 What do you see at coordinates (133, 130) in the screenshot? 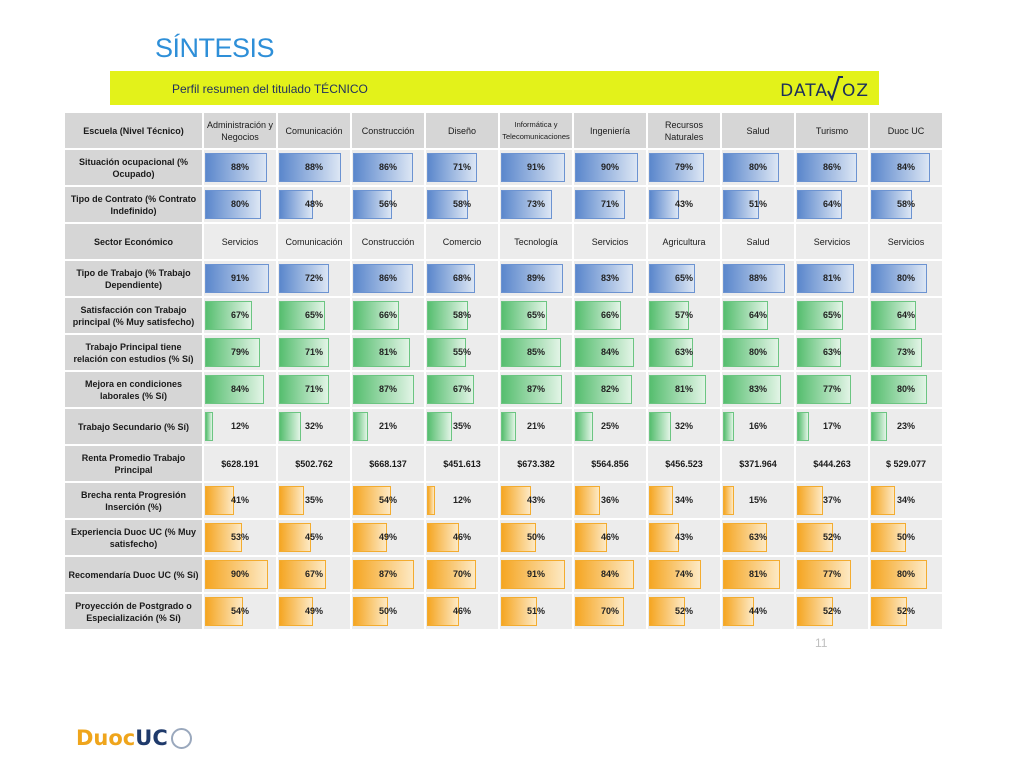
I see `row-label: Escuela (Nivel Técnico)` at bounding box center [133, 130].